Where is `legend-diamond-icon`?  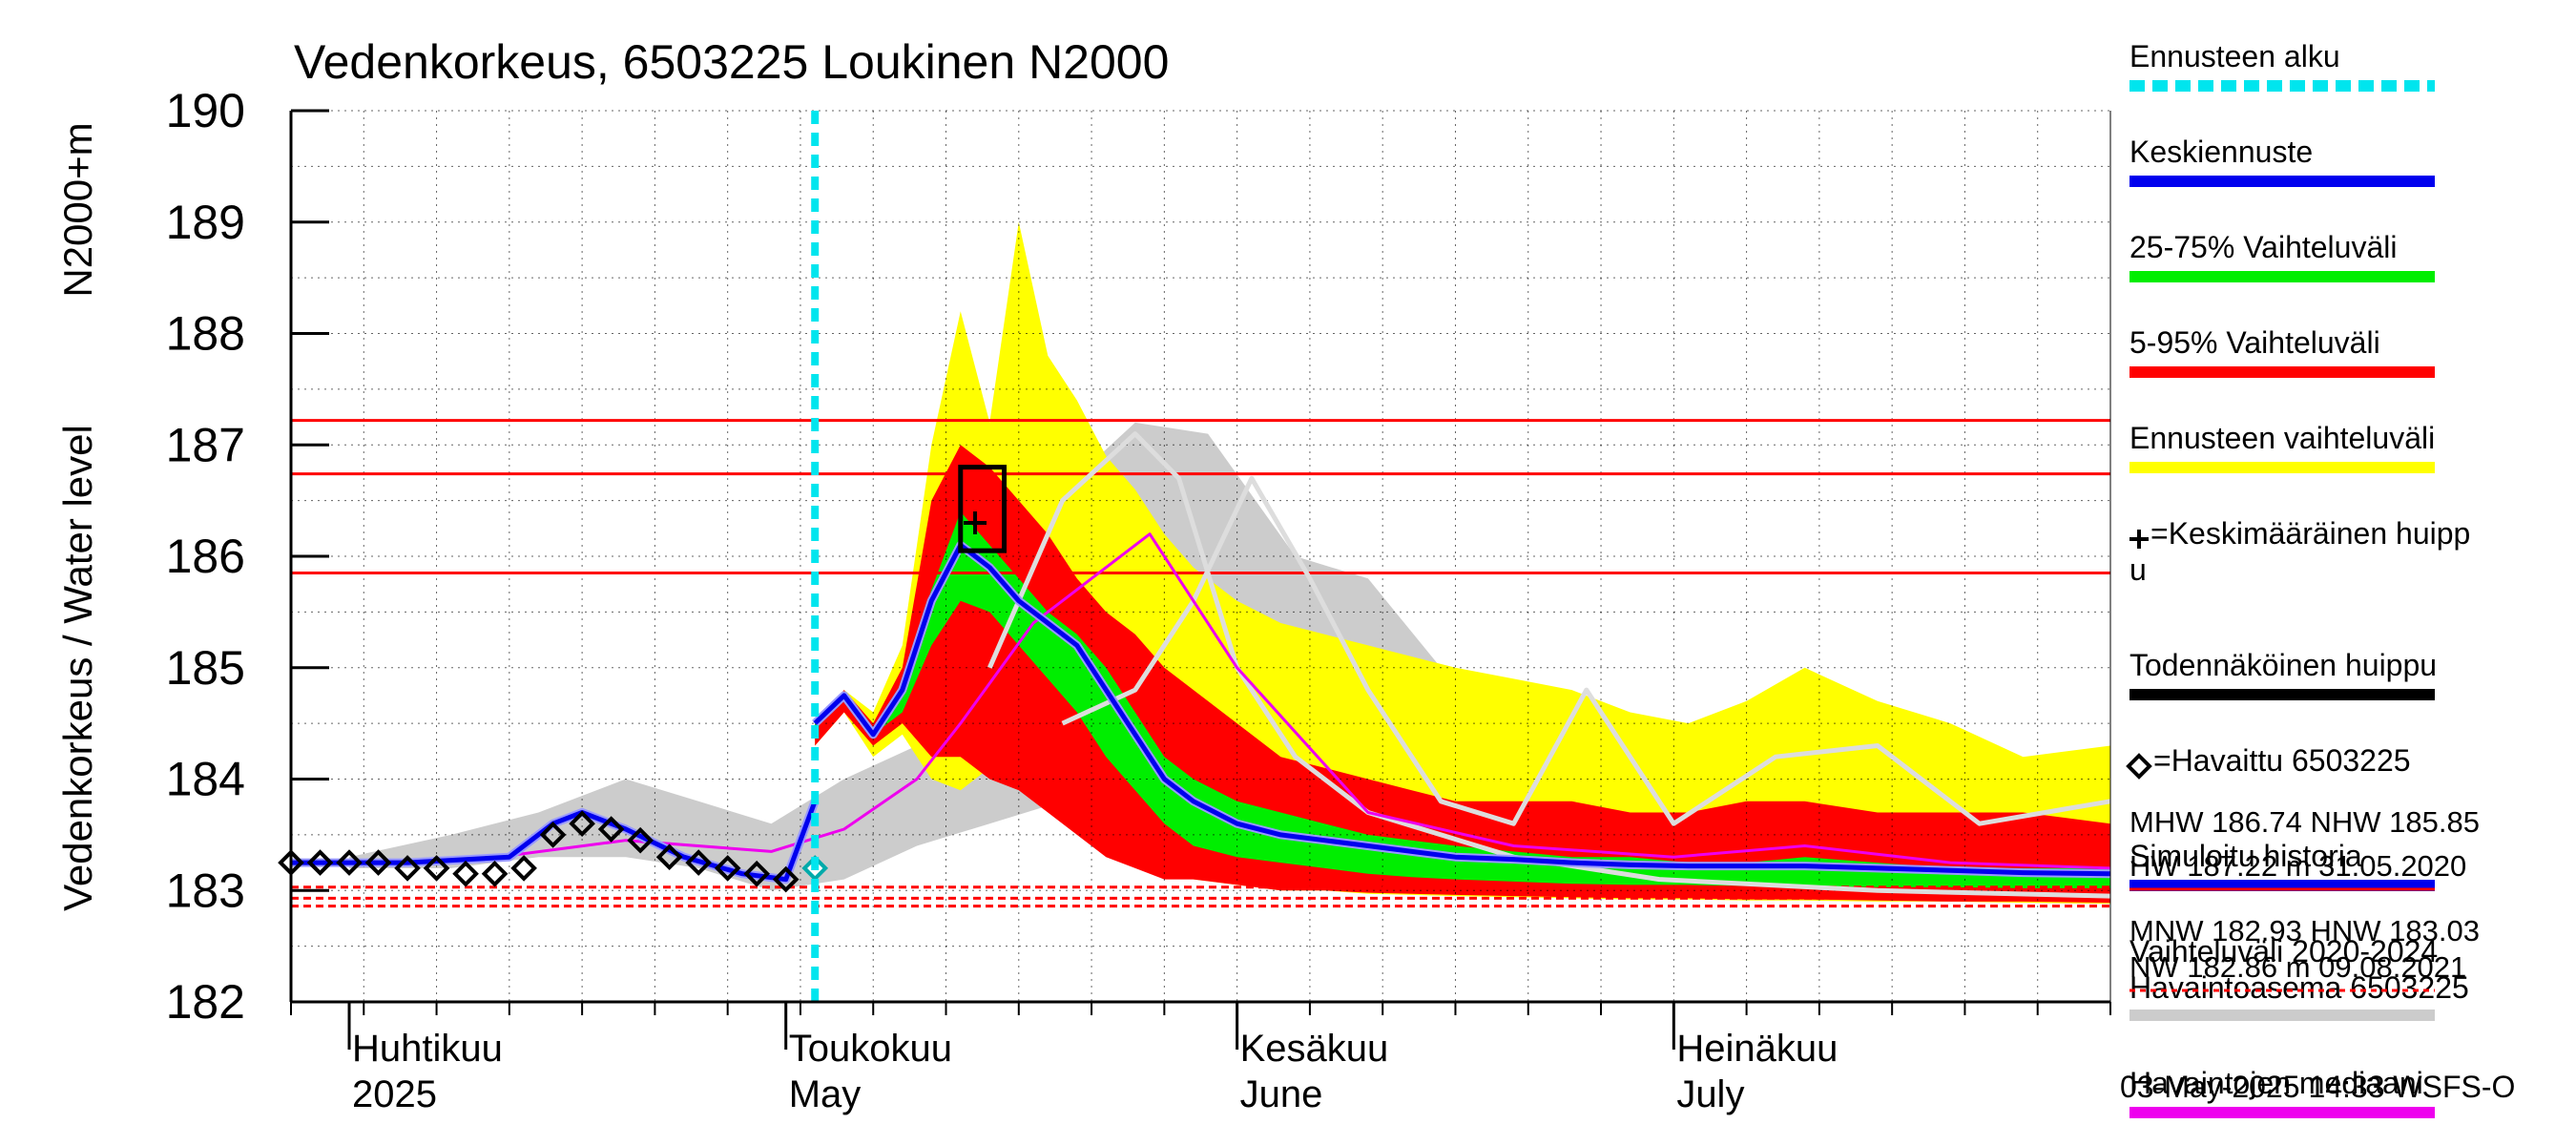 legend-diamond-icon is located at coordinates (2139, 767).